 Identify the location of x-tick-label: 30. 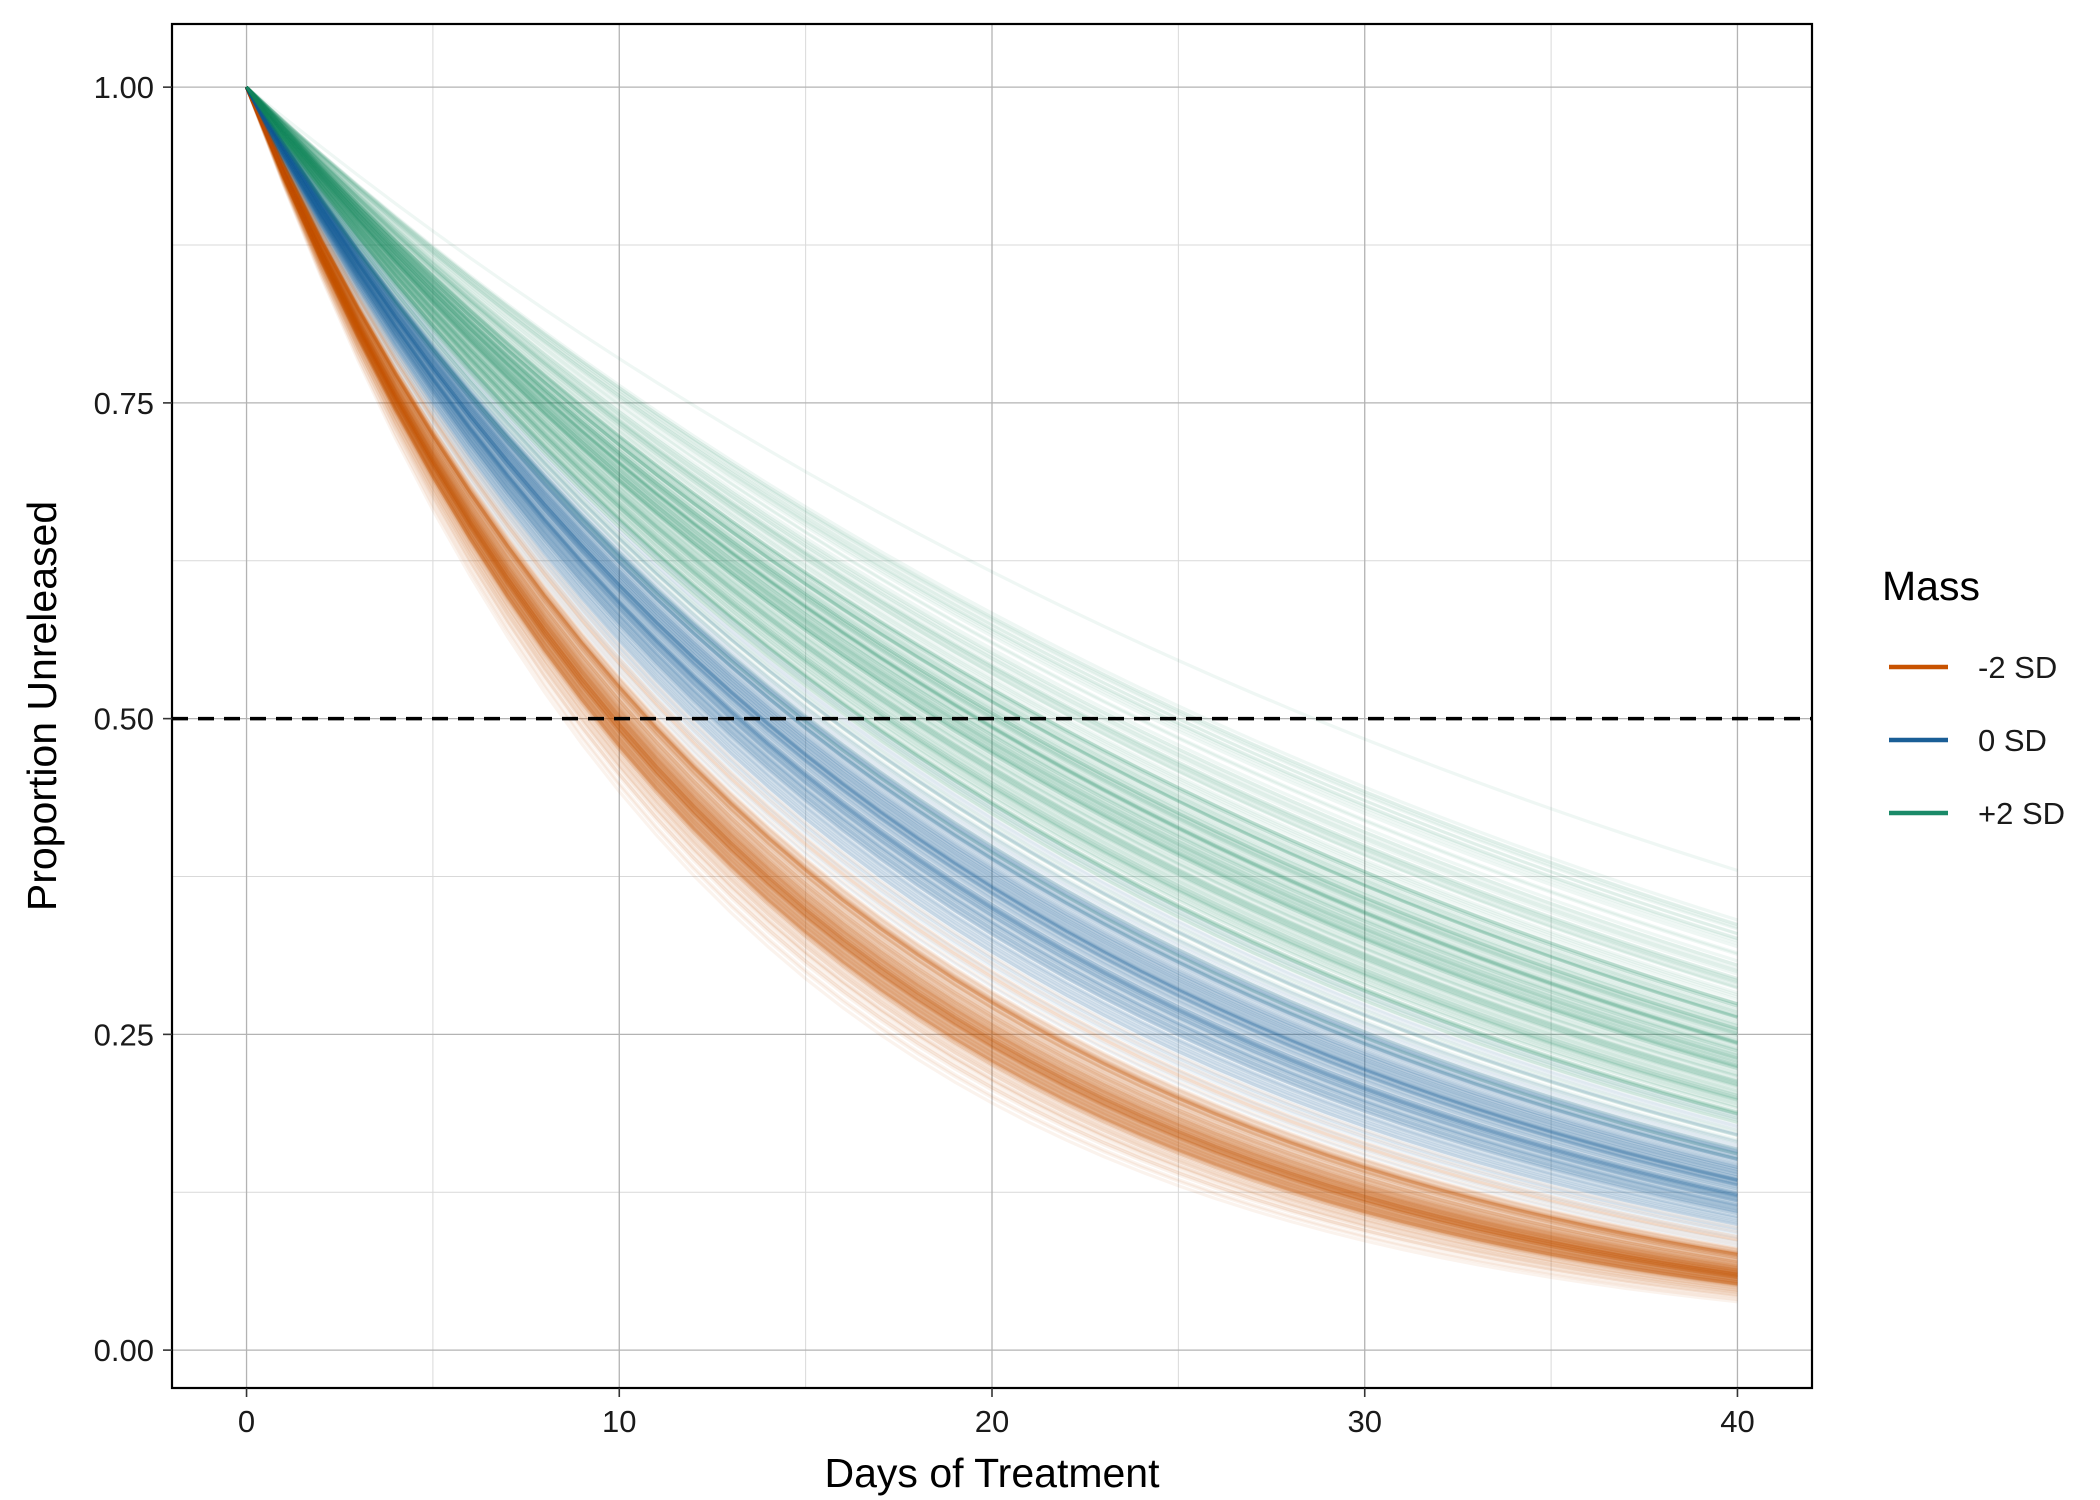
(1364, 1421).